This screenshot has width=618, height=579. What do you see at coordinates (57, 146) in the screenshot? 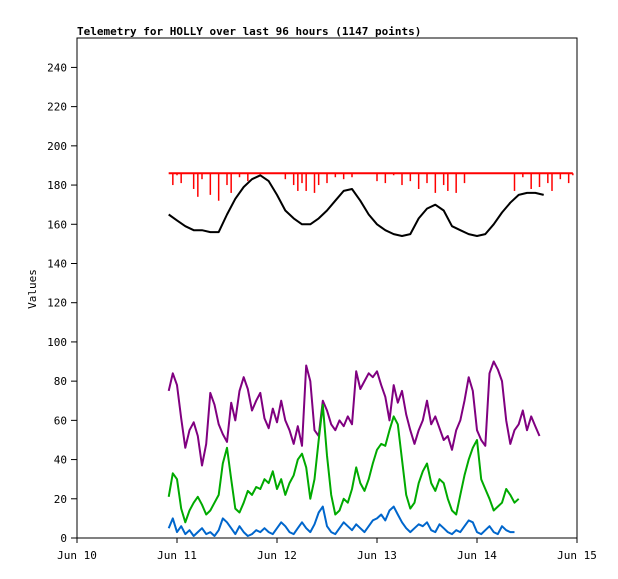
I see `y-tick-label: 200` at bounding box center [57, 146].